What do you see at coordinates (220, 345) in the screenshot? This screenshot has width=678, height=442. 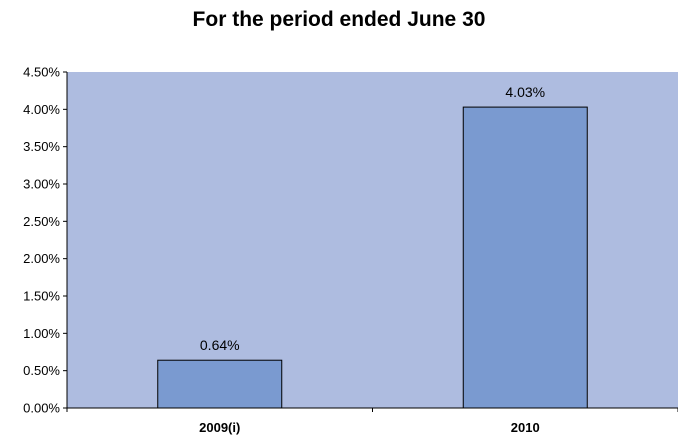 I see `data-label: 0.64%` at bounding box center [220, 345].